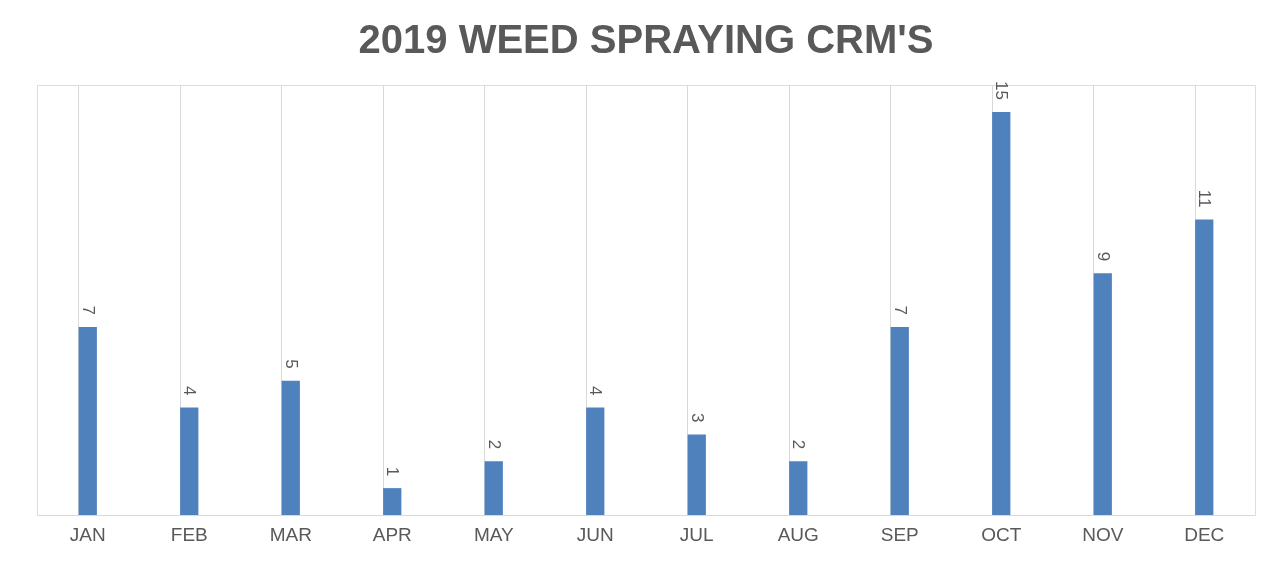  I want to click on x-tick-label: SEP, so click(899, 534).